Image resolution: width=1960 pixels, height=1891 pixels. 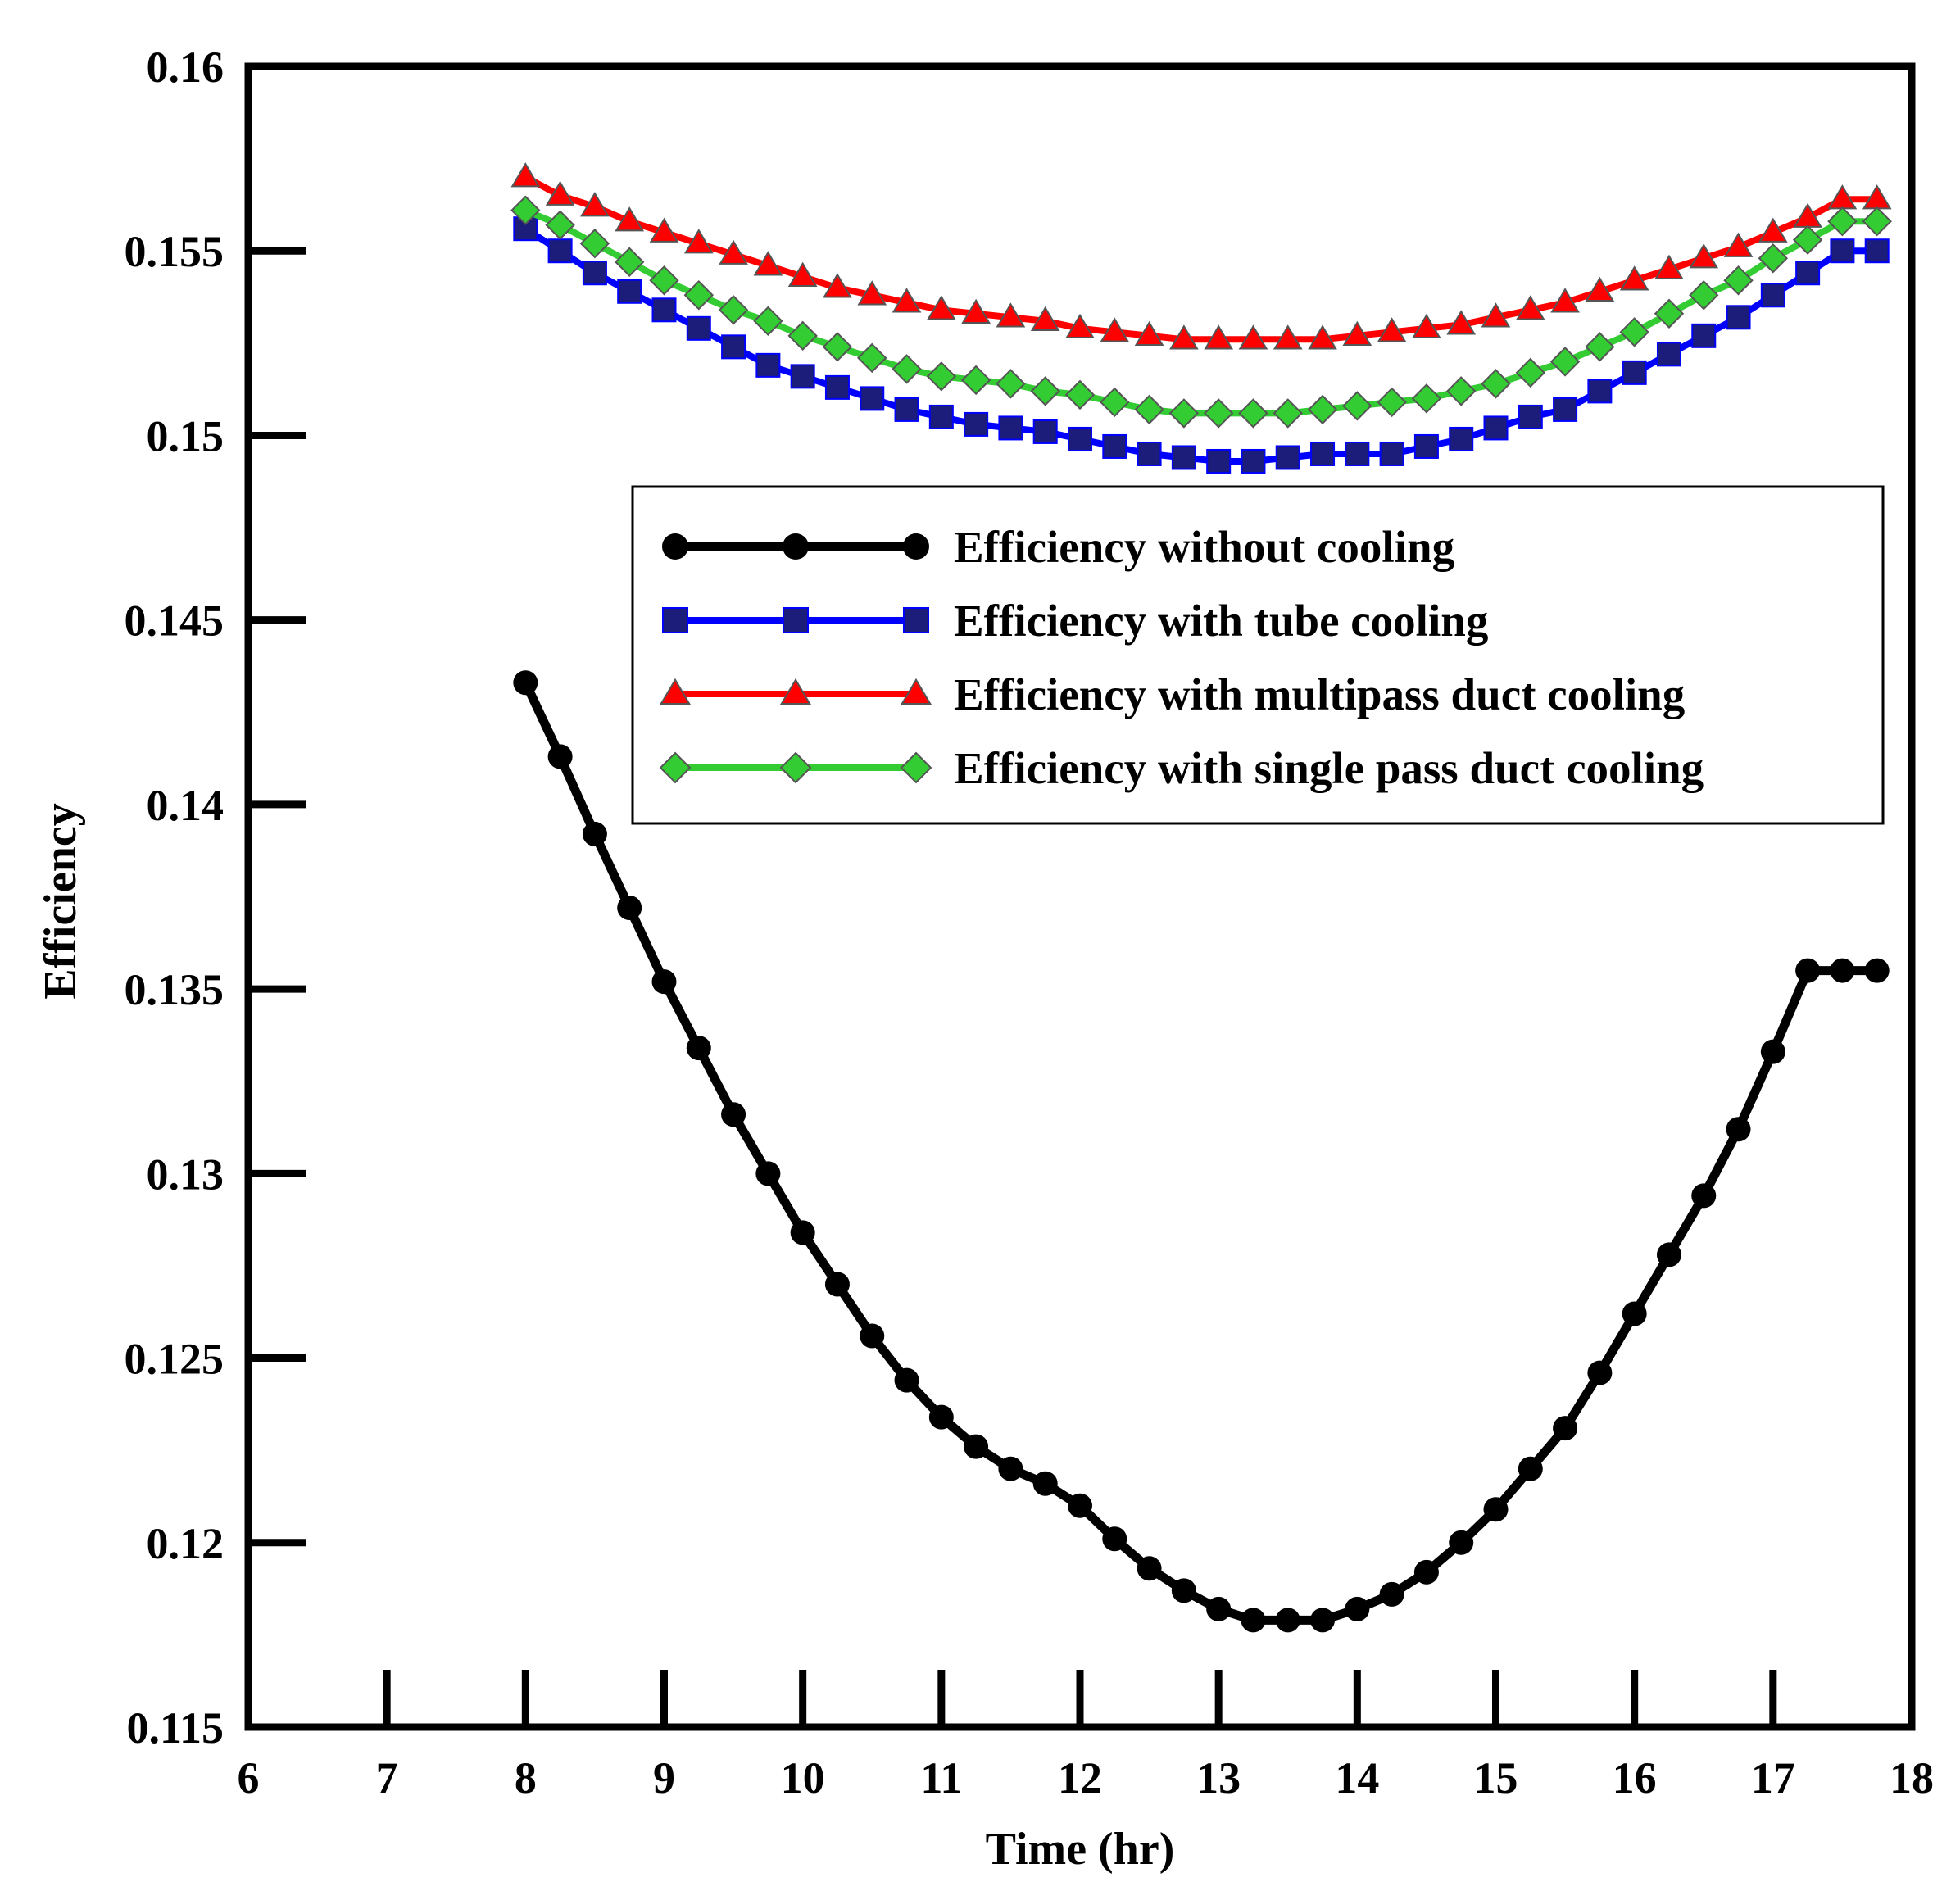 I want to click on y-tick-label: 0.15, so click(x=186, y=435).